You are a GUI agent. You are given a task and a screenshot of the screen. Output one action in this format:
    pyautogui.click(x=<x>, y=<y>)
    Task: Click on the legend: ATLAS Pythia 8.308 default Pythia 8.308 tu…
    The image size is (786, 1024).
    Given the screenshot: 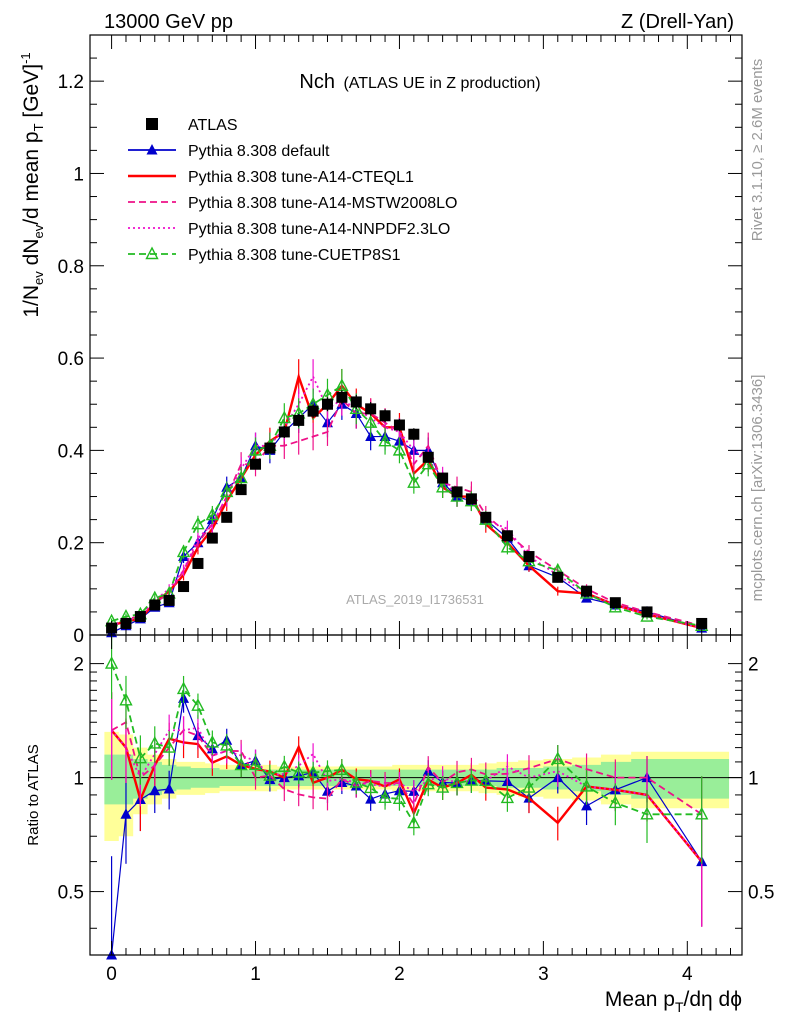 What is the action you would take?
    pyautogui.click(x=292, y=190)
    